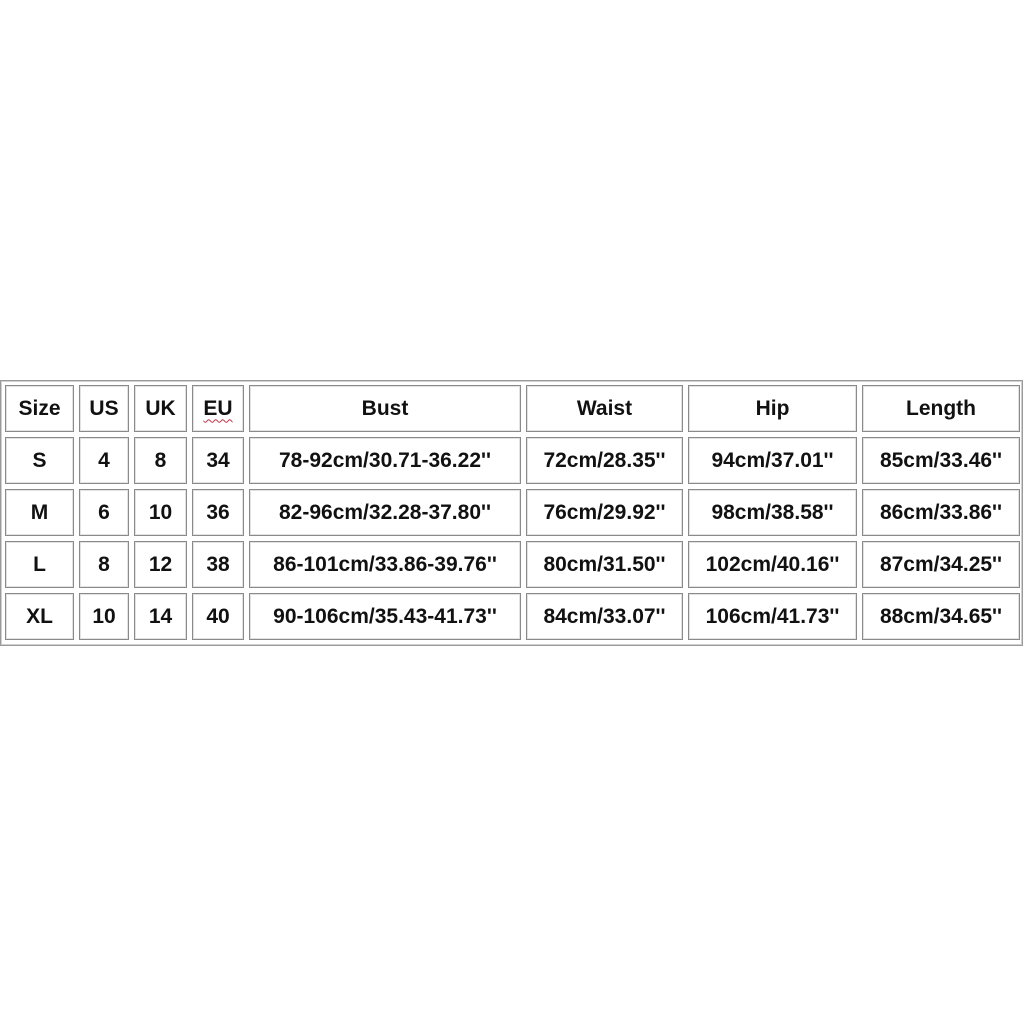  I want to click on cell-us: 10, so click(104, 616).